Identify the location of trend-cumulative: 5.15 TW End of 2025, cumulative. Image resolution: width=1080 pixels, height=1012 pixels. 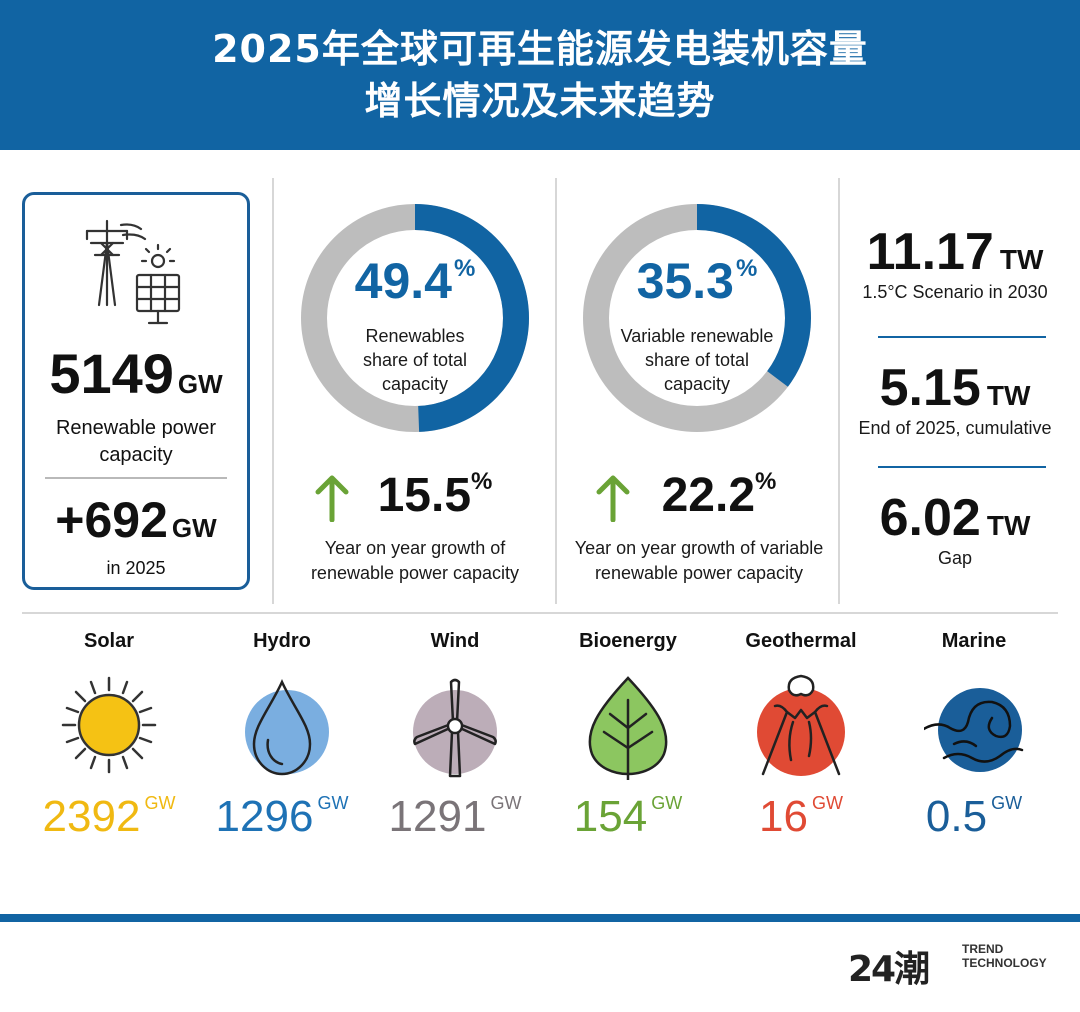
(955, 398).